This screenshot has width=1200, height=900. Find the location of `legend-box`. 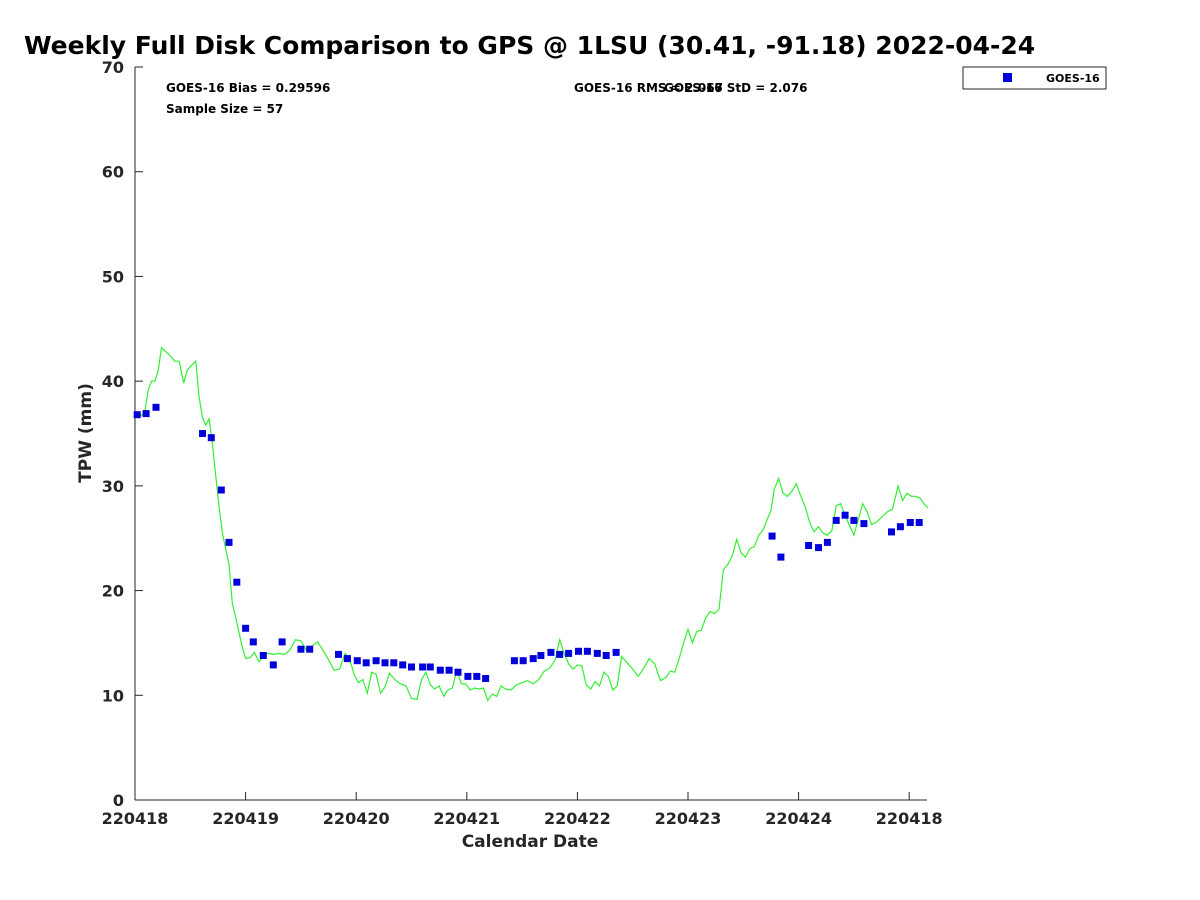

legend-box is located at coordinates (1034, 78).